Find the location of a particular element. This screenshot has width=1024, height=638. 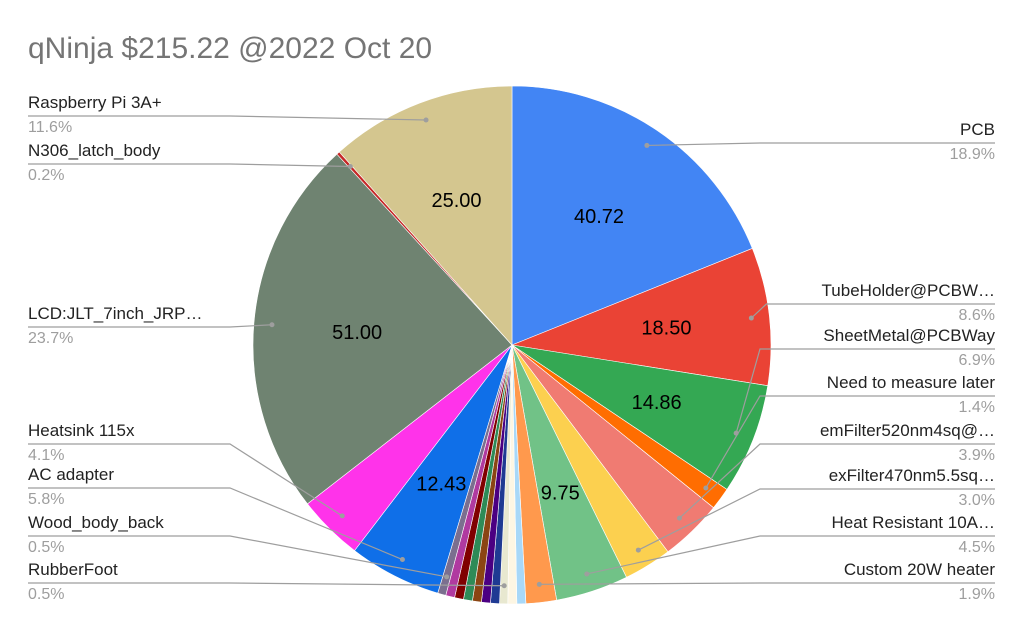

slice-percent: 5.8% is located at coordinates (46, 499).